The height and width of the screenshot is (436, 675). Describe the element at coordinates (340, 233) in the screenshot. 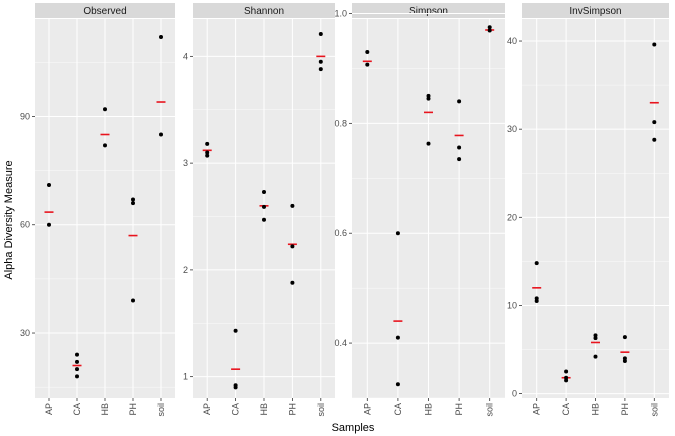

I see `y-tick-label: 0.6` at that location.